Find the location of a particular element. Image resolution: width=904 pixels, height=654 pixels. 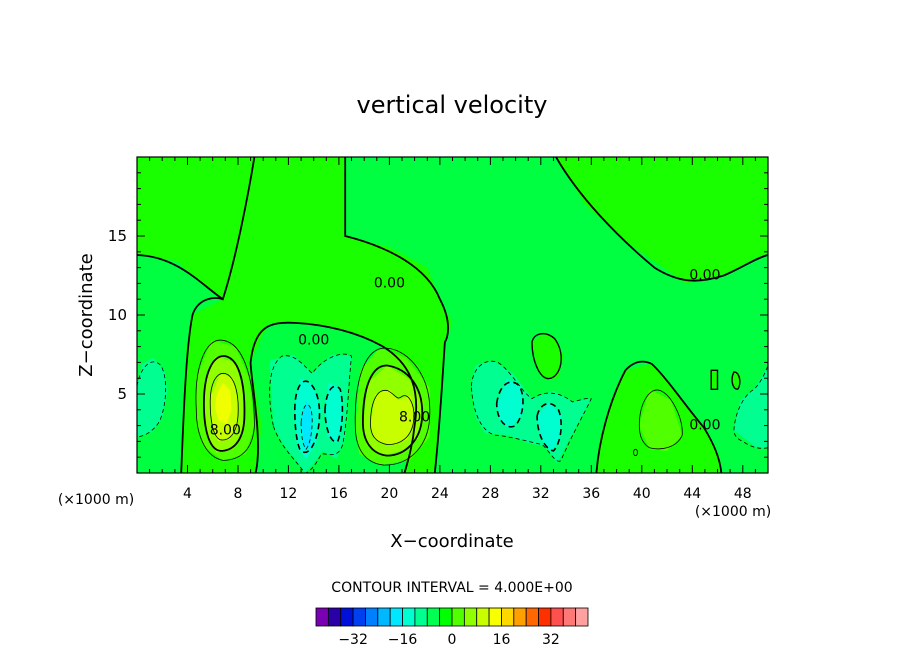

chart-title: vertical velocity is located at coordinates (452, 105).